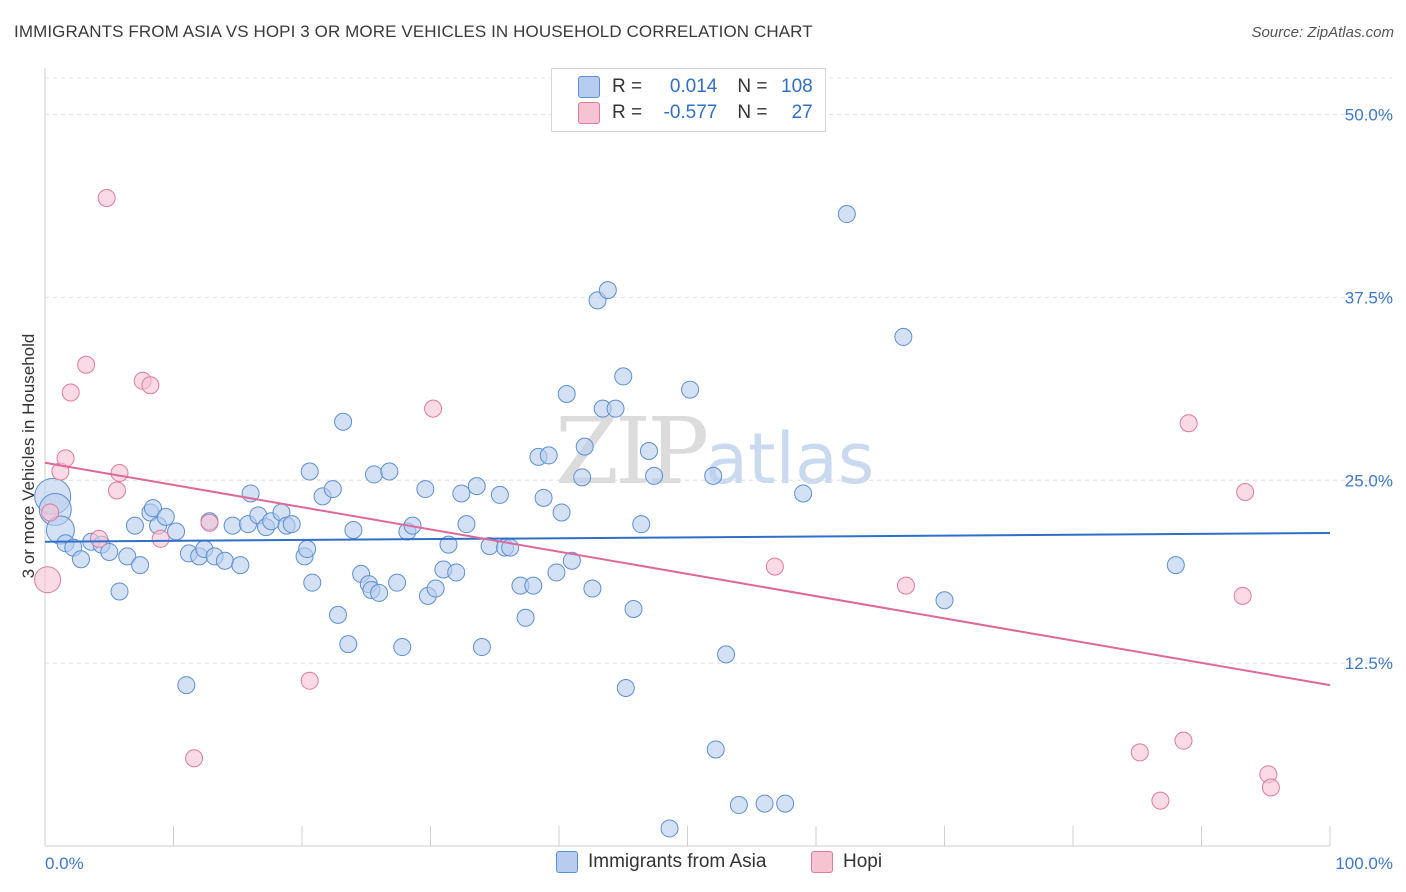  I want to click on legend-row-hopi: R = -0.577 N = 27, so click(695, 113).